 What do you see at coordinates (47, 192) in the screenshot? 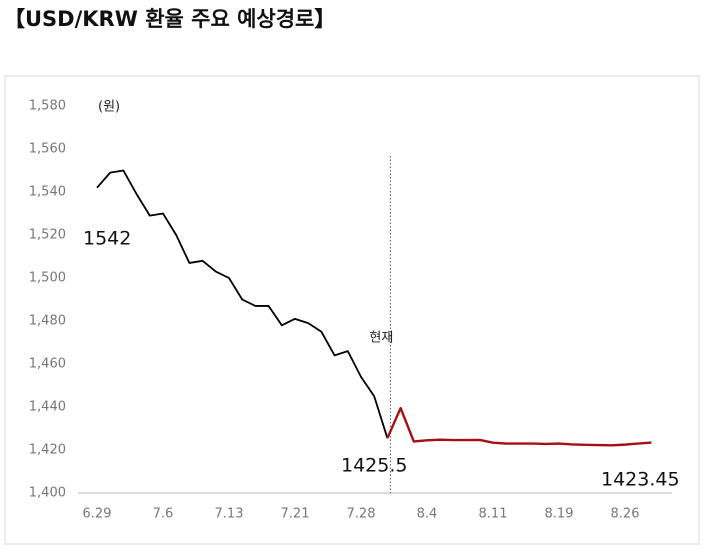
I see `y-tick-label: 1,540` at bounding box center [47, 192].